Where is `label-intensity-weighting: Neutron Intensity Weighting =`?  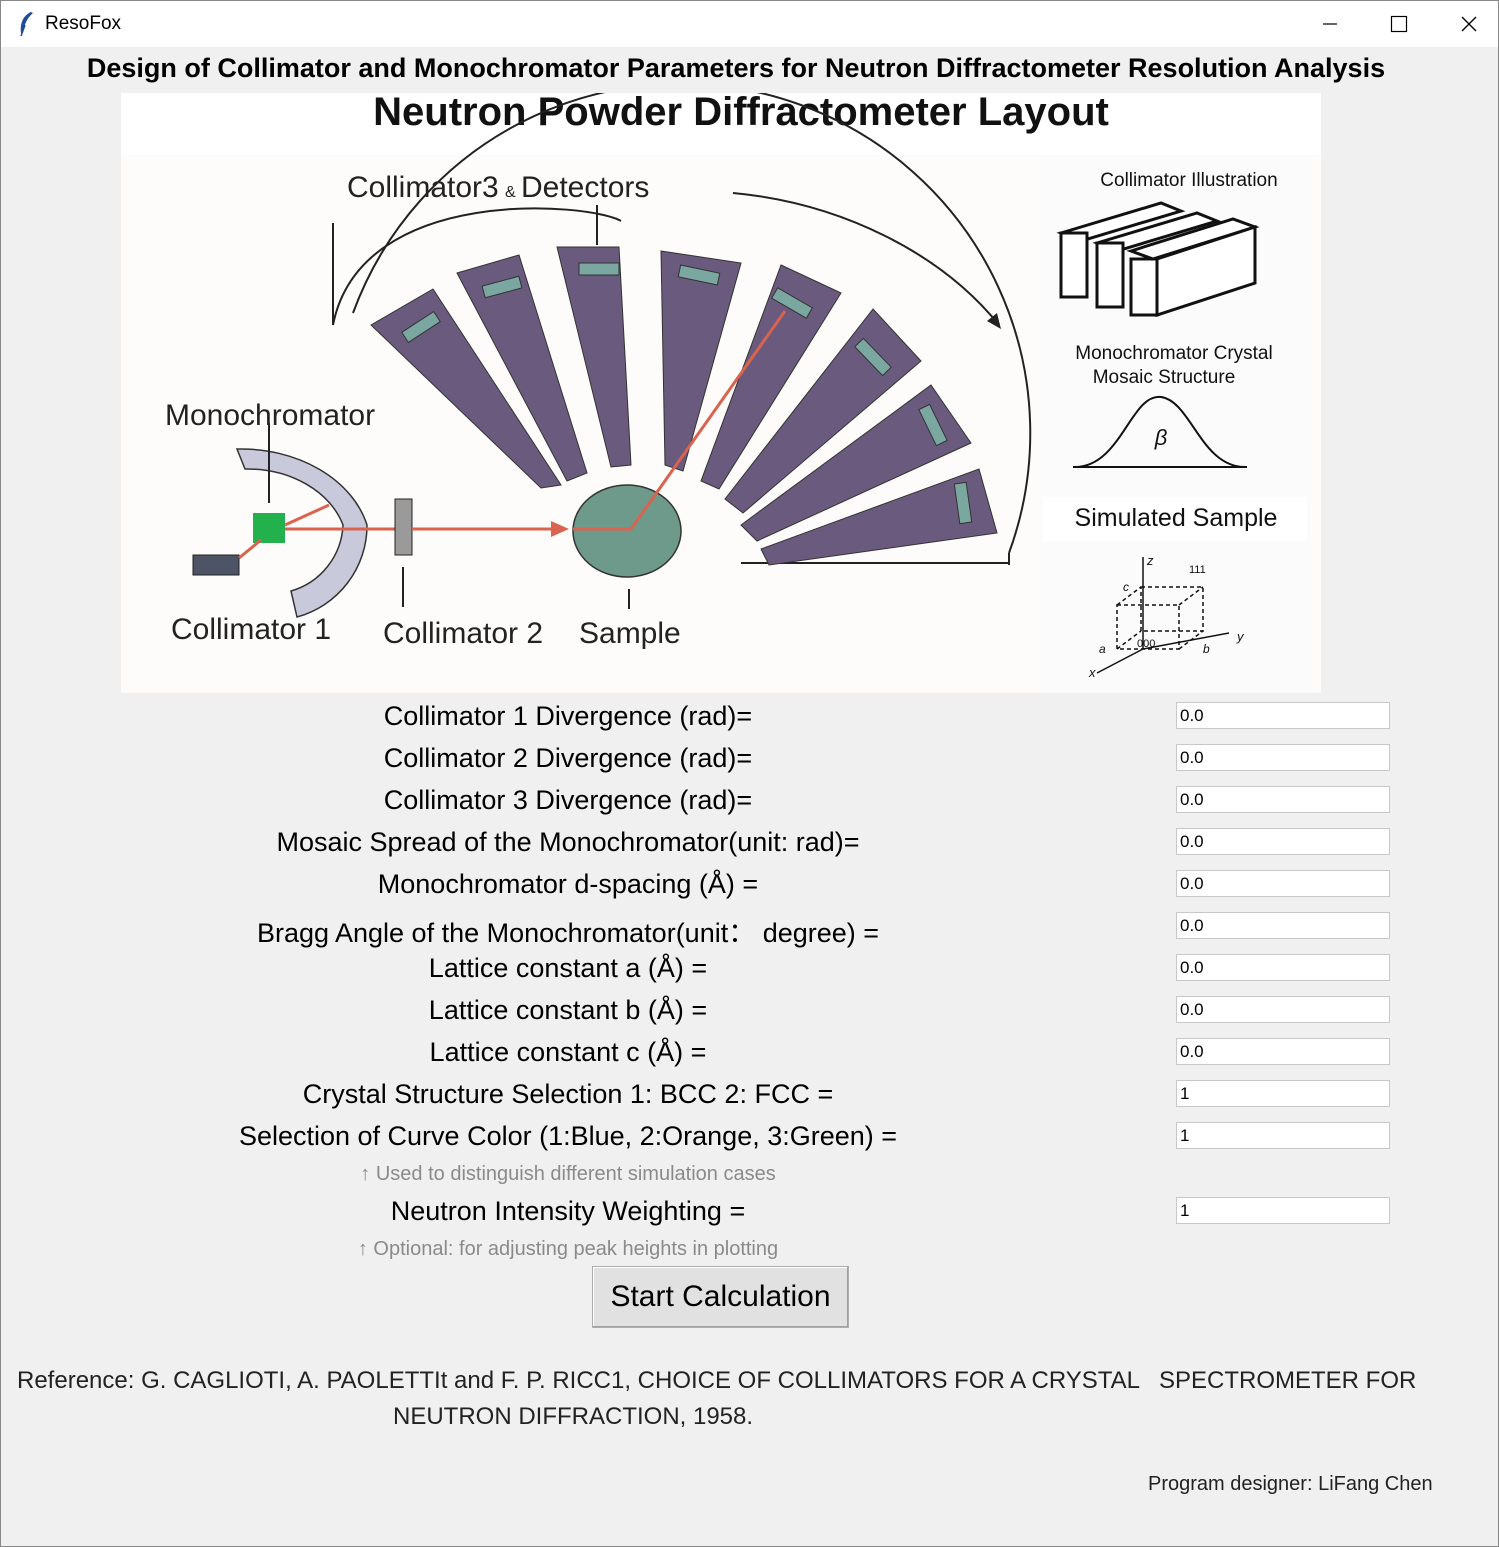
label-intensity-weighting: Neutron Intensity Weighting = is located at coordinates (568, 1211).